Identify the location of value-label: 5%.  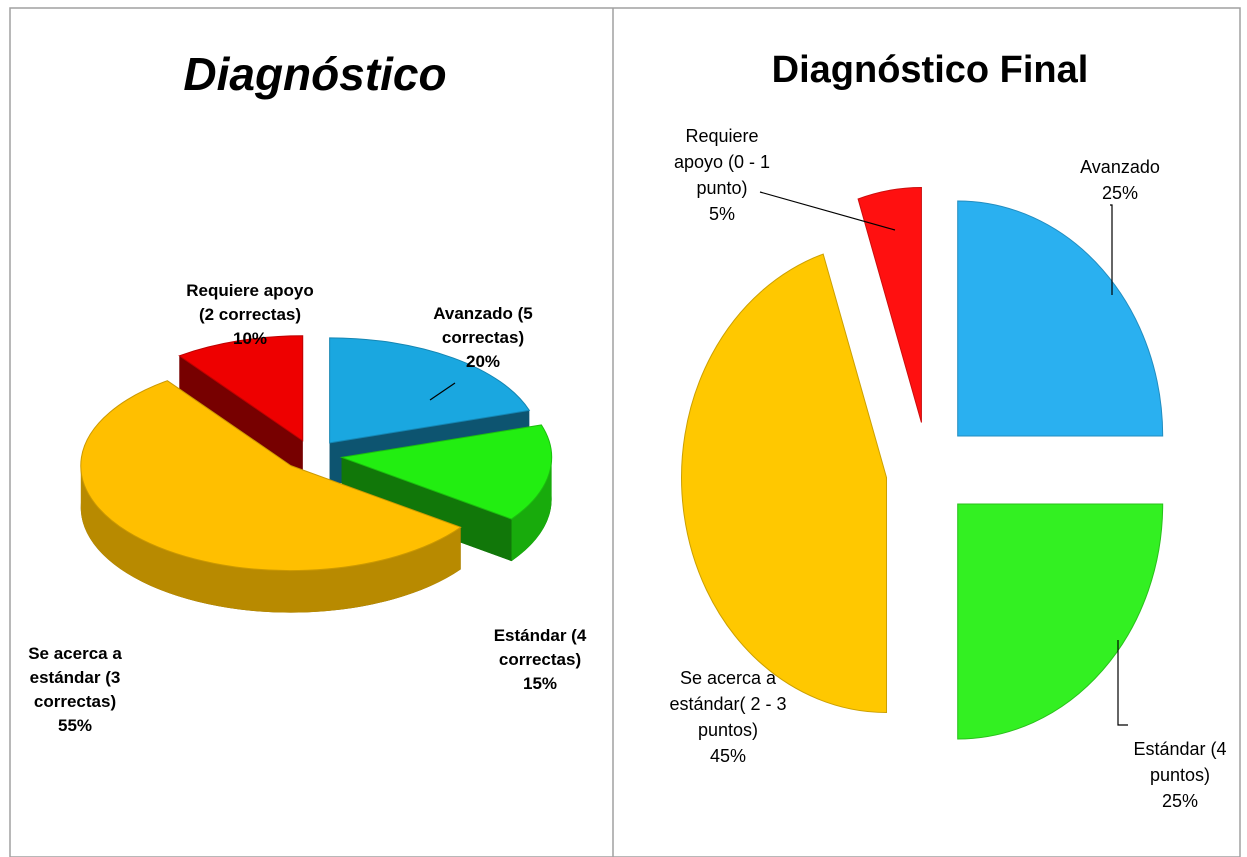
(721, 214).